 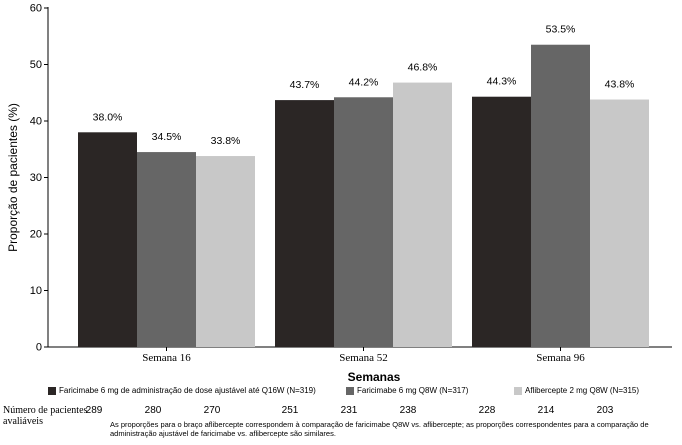 What do you see at coordinates (36, 9) in the screenshot?
I see `y-tick-label: 60` at bounding box center [36, 9].